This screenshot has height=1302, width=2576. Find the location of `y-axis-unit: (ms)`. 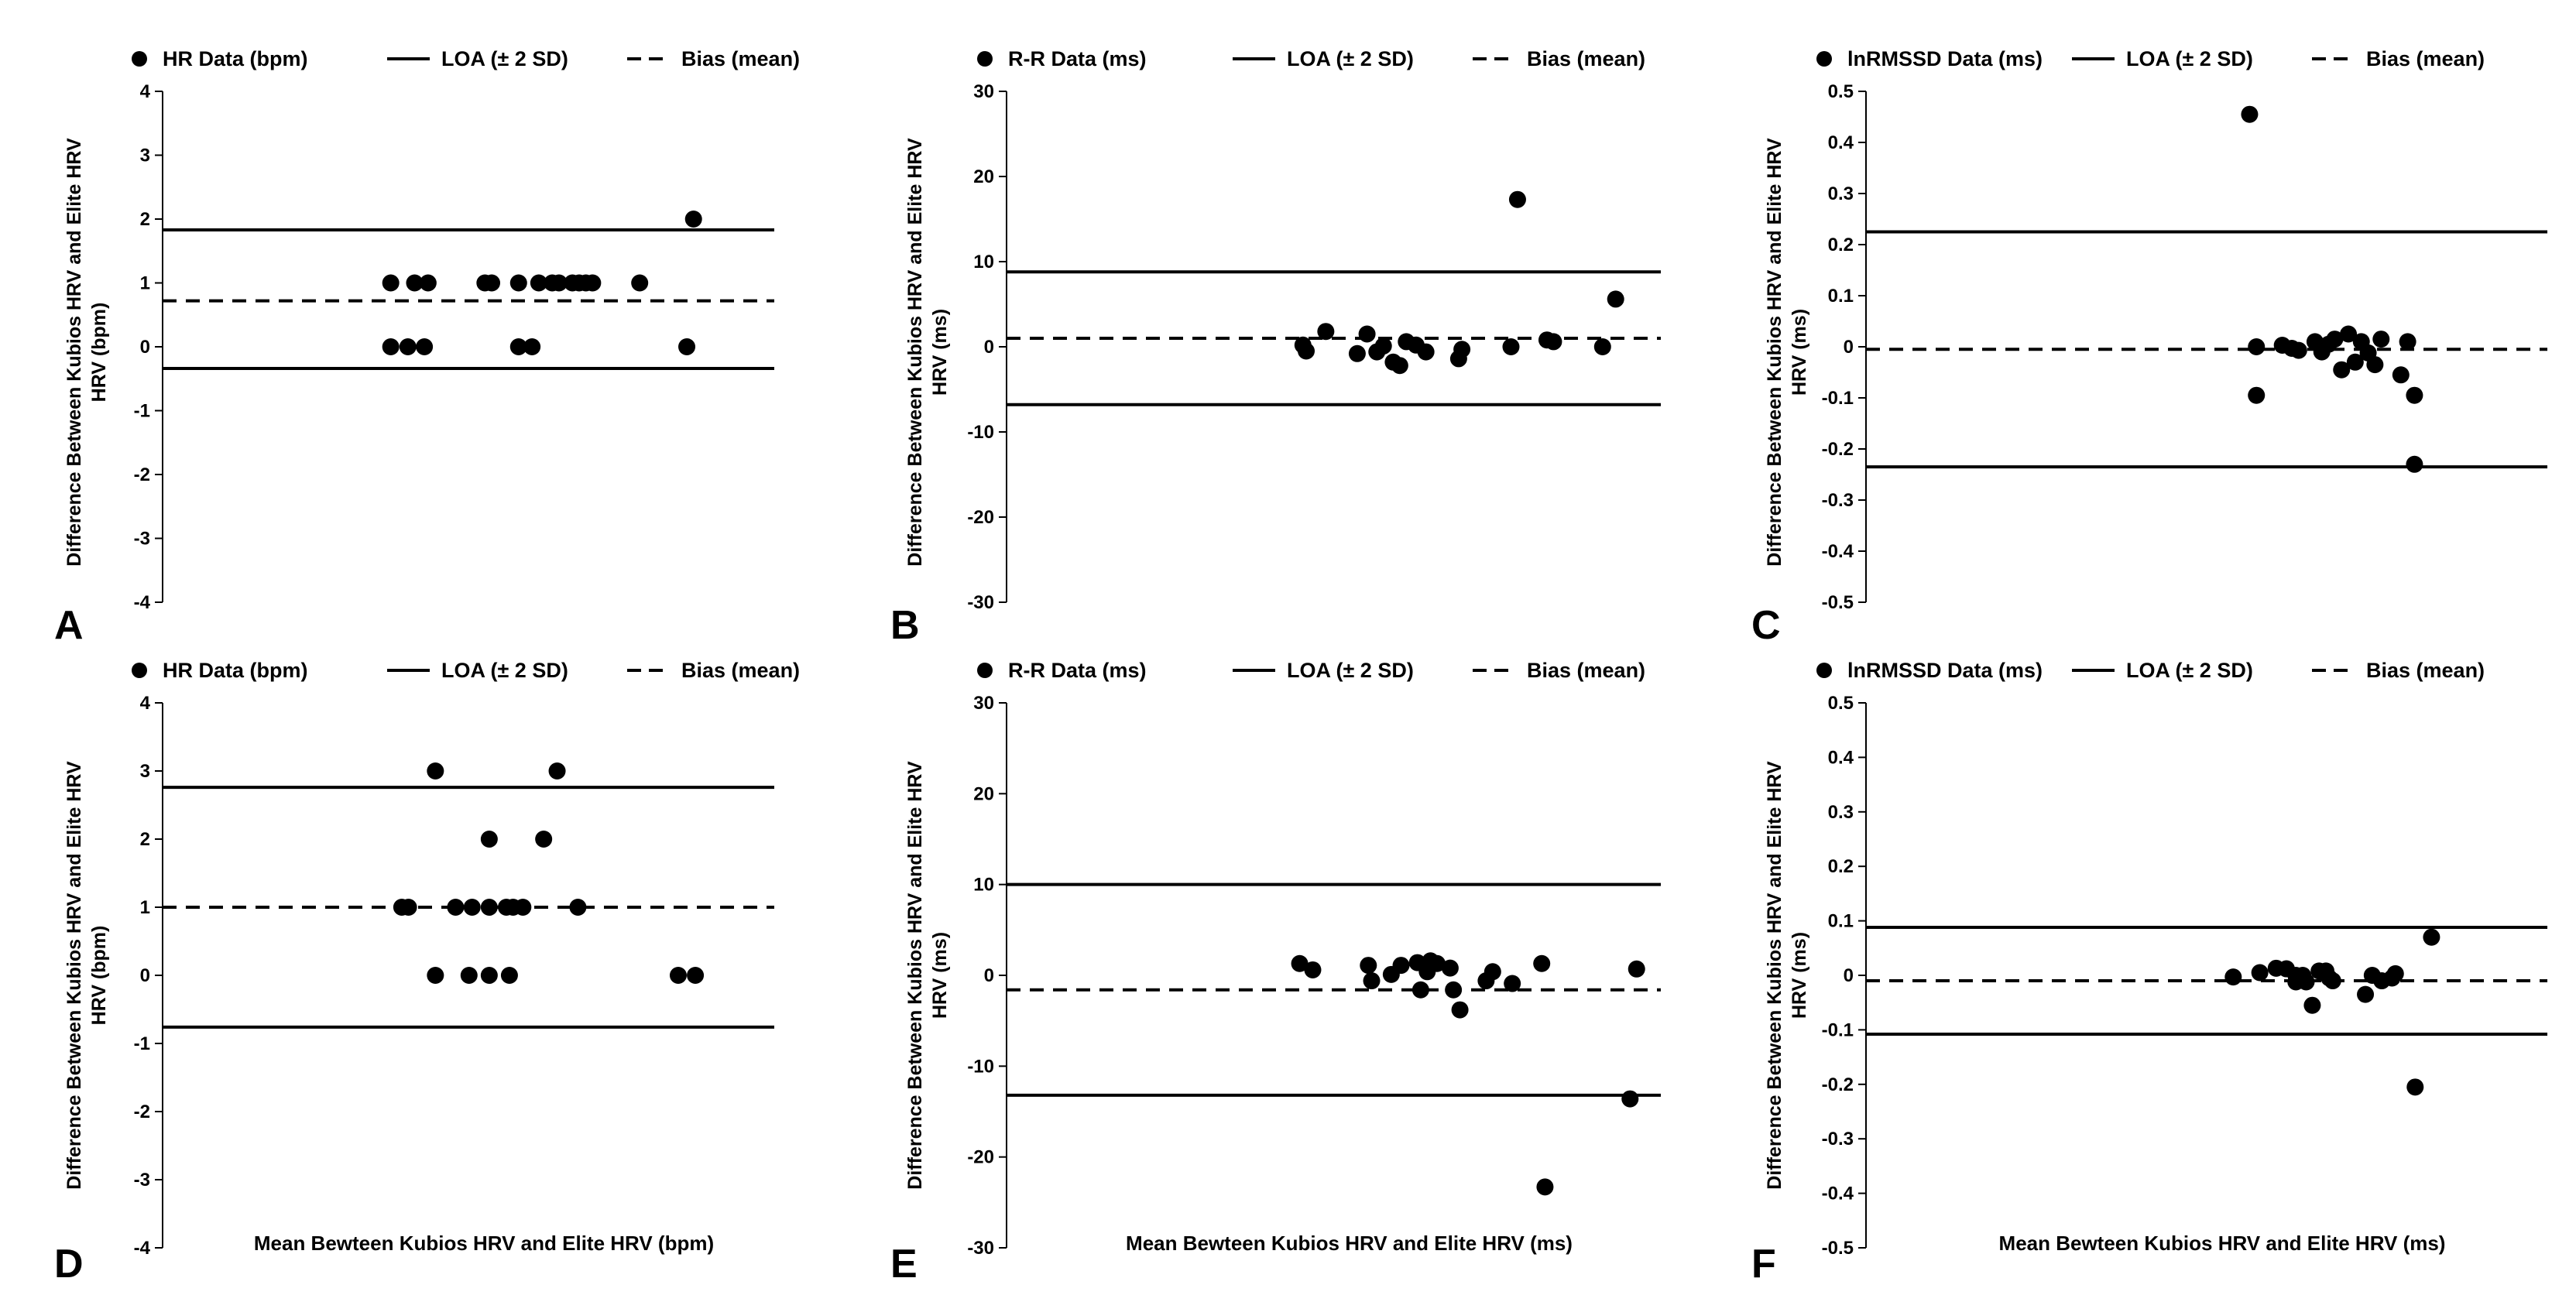

y-axis-unit: (ms) is located at coordinates (1799, 952).